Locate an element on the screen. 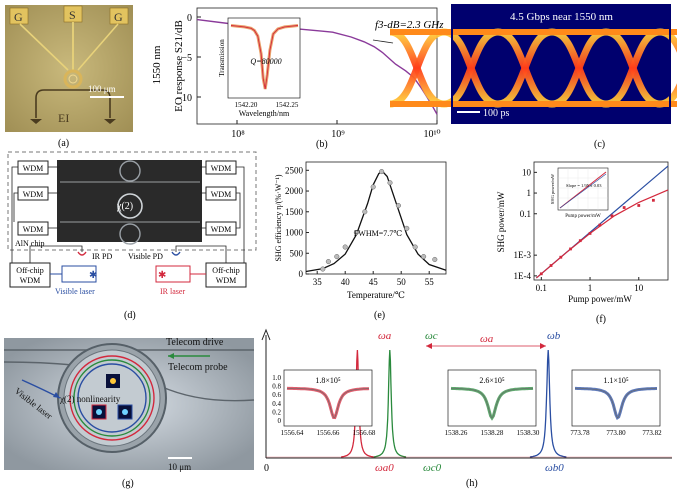 The width and height of the screenshot is (677, 491). d-wdm-l2: WDM is located at coordinates (33, 194).